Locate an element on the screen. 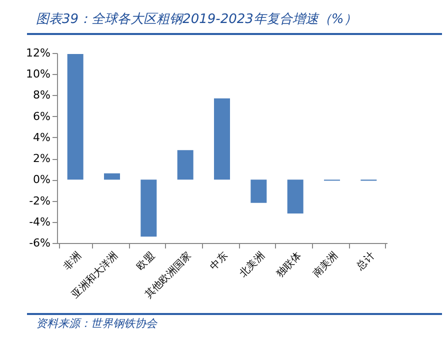 This screenshot has height=341, width=445. x-tick-label: 独联体 is located at coordinates (289, 265).